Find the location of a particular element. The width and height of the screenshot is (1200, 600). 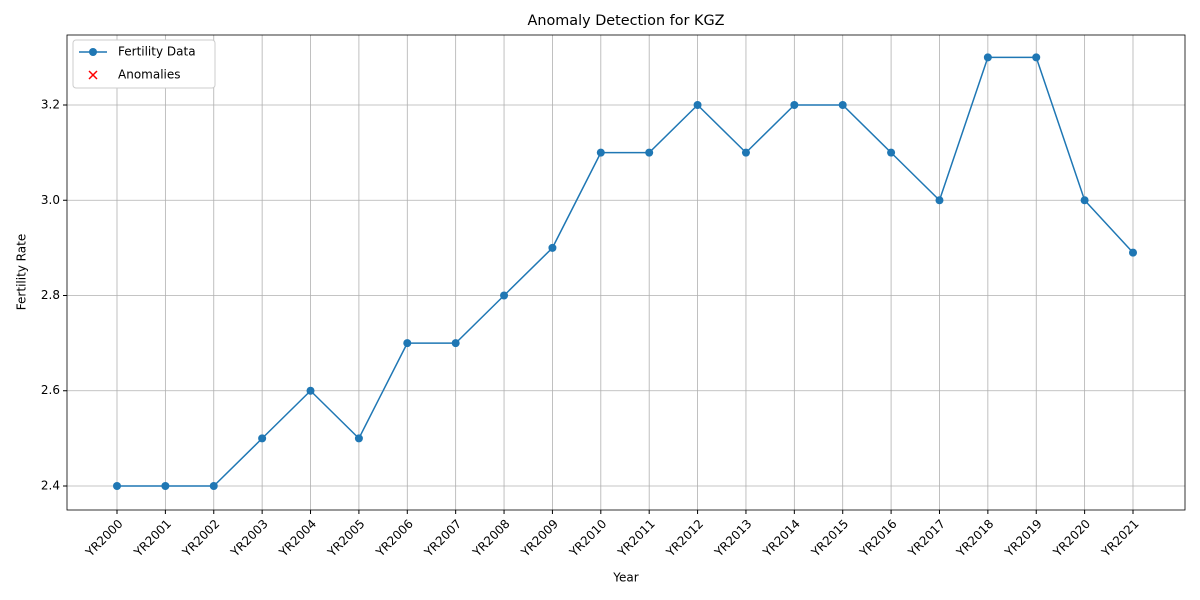

x-tick-label: YR2015 is located at coordinates (829, 538).